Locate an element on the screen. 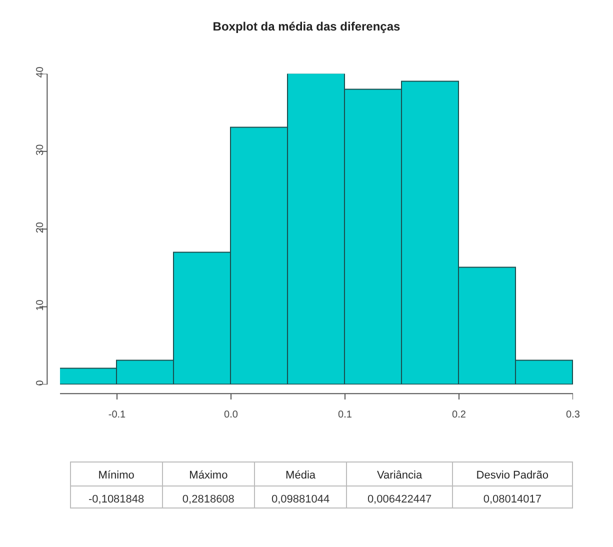 The width and height of the screenshot is (613, 547). text: Máximo is located at coordinates (208, 475).